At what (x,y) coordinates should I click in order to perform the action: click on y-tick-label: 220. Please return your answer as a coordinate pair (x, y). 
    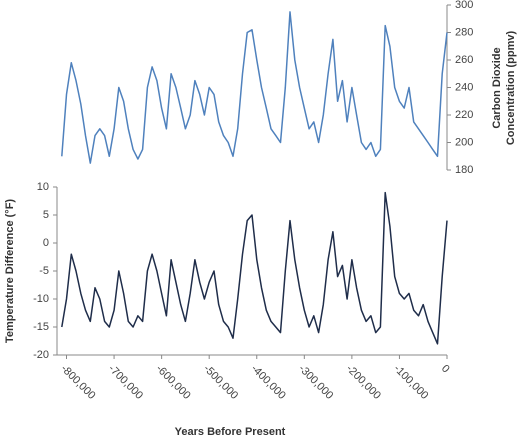
    Looking at the image, I should click on (464, 115).